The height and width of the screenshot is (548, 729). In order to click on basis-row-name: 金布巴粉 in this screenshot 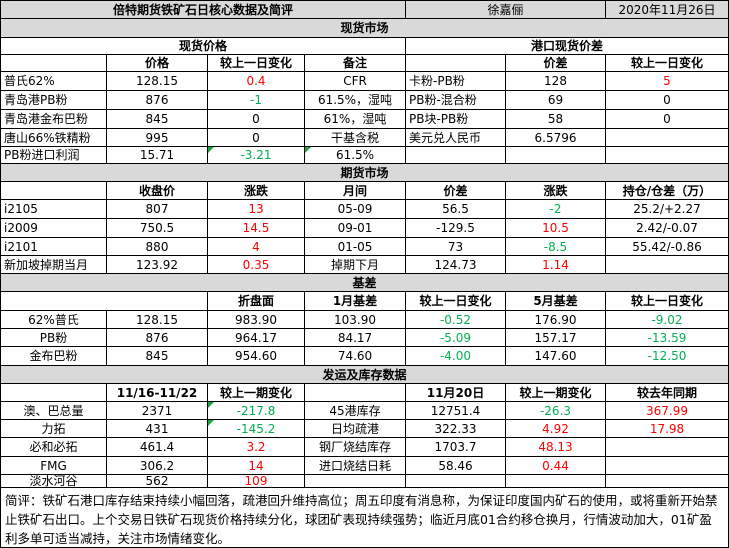, I will do `click(53, 356)`.